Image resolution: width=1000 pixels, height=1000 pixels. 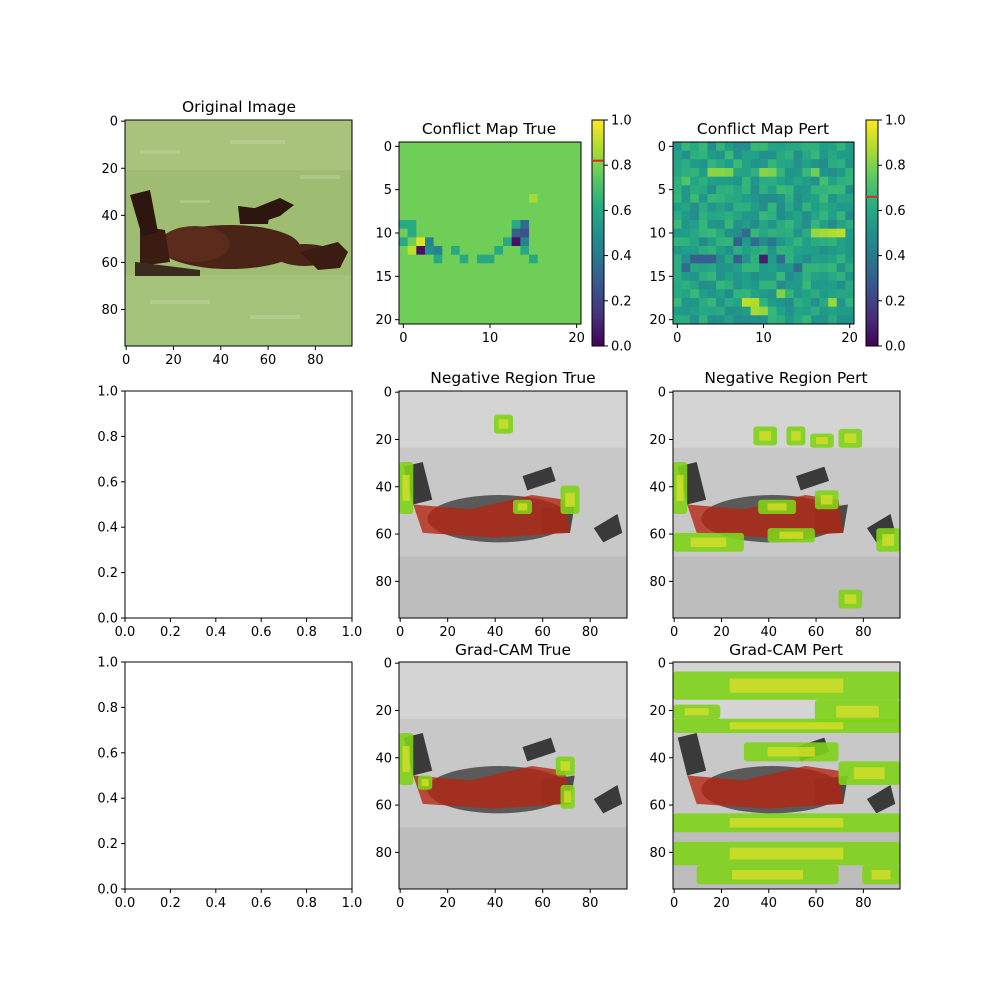 What do you see at coordinates (539, 478) in the screenshot?
I see `horse-leg` at bounding box center [539, 478].